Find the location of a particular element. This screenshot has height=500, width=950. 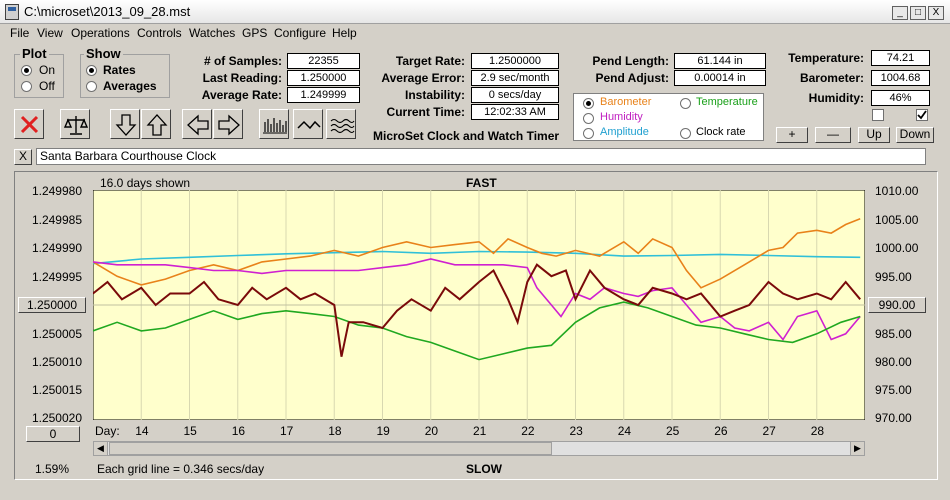

y-right-tick: 1000.00 is located at coordinates (897, 248).